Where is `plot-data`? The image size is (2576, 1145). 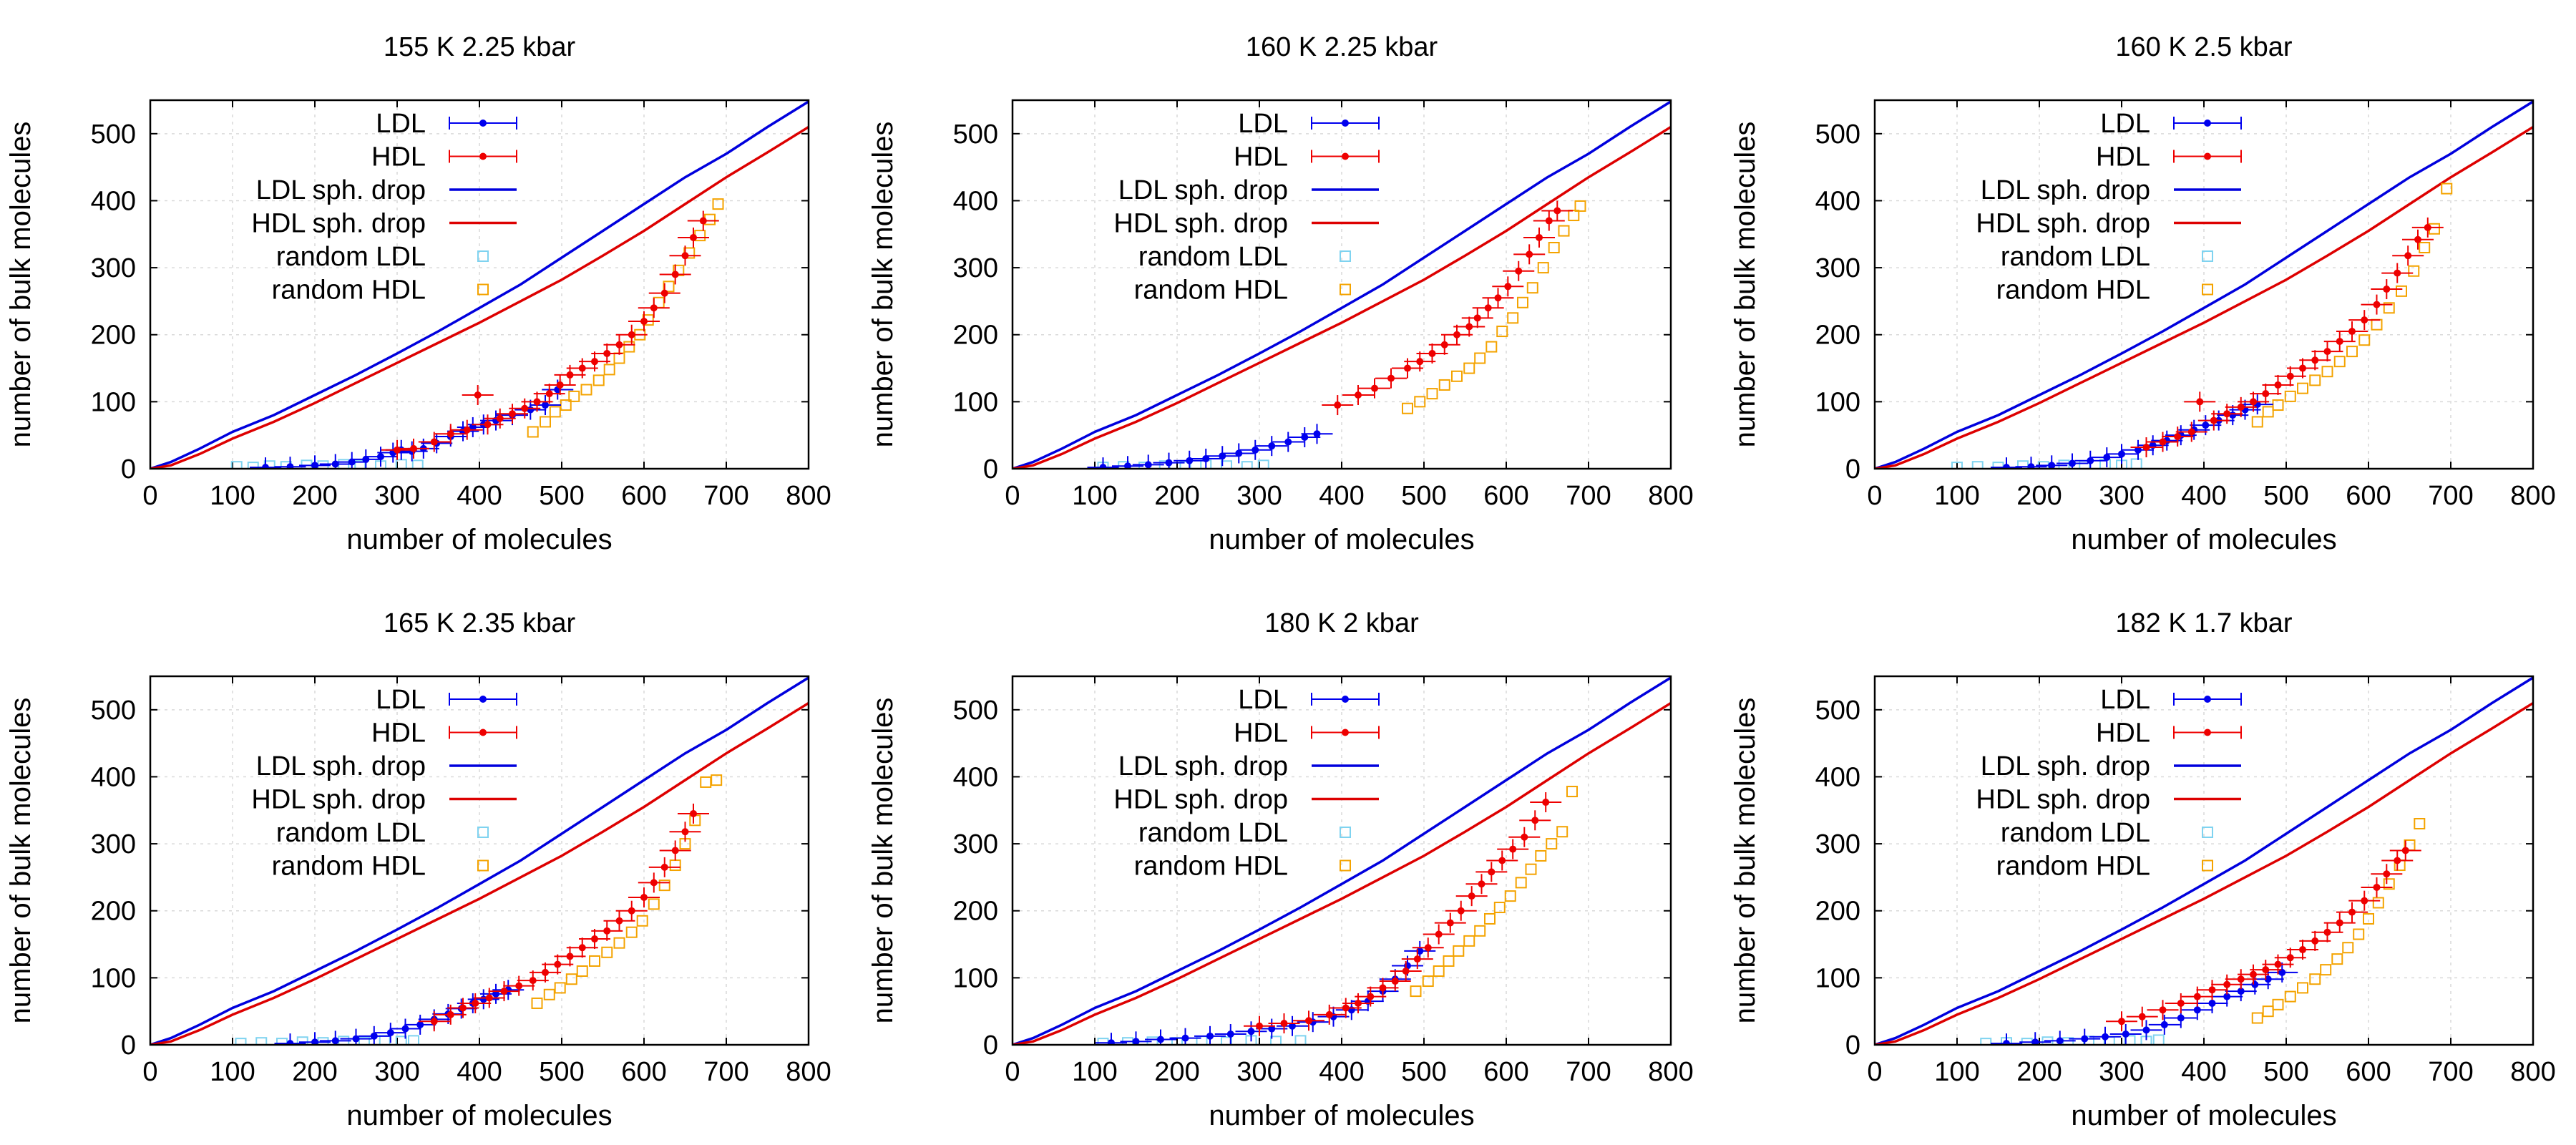
plot-data is located at coordinates (1342, 284).